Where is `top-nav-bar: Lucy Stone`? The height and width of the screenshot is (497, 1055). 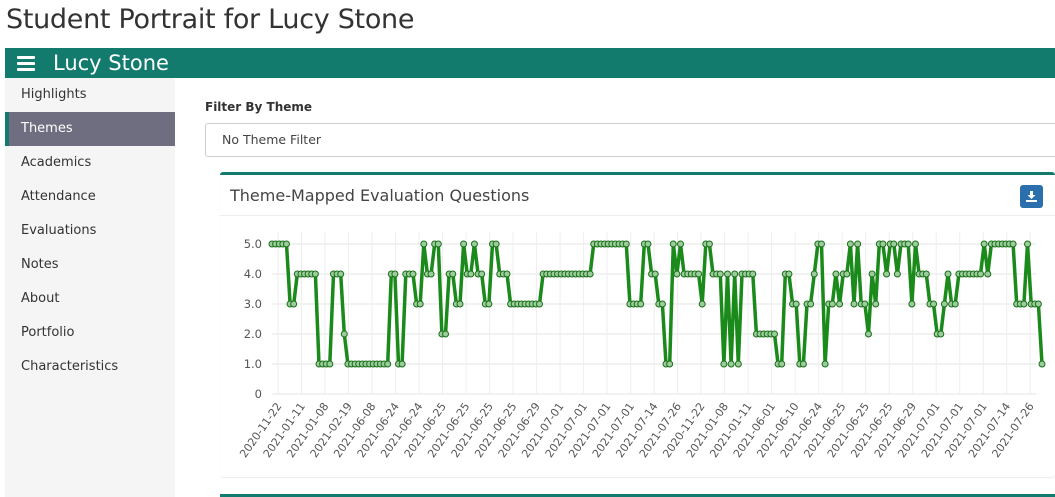 top-nav-bar: Lucy Stone is located at coordinates (530, 63).